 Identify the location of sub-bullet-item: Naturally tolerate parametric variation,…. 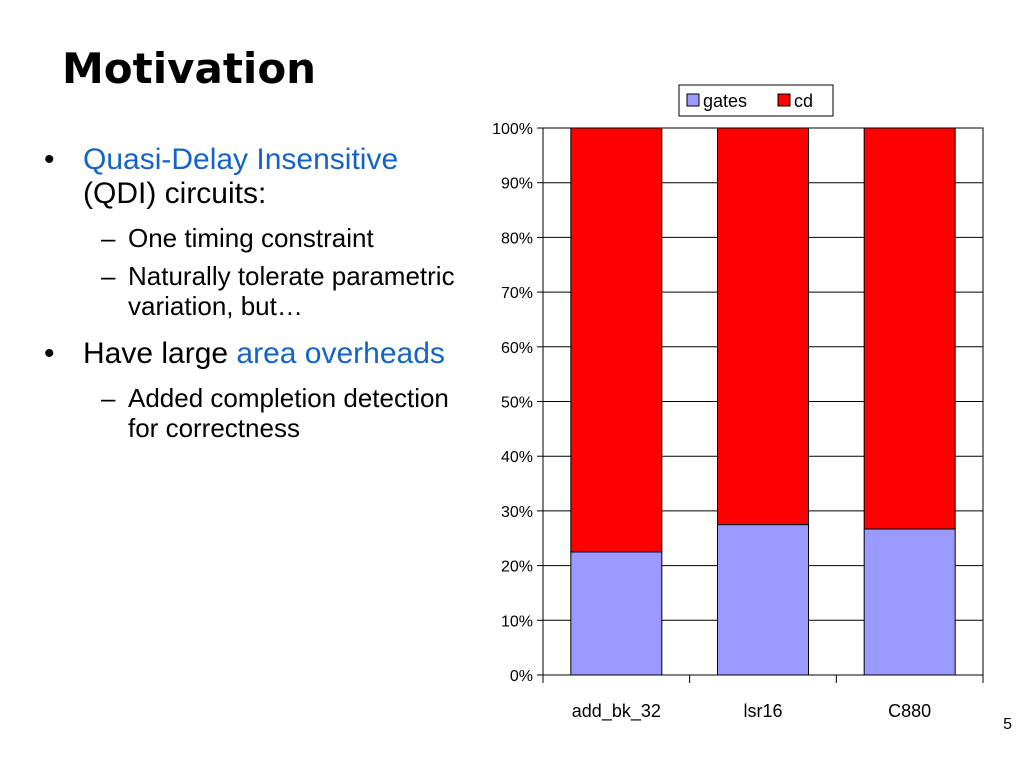
(254, 291).